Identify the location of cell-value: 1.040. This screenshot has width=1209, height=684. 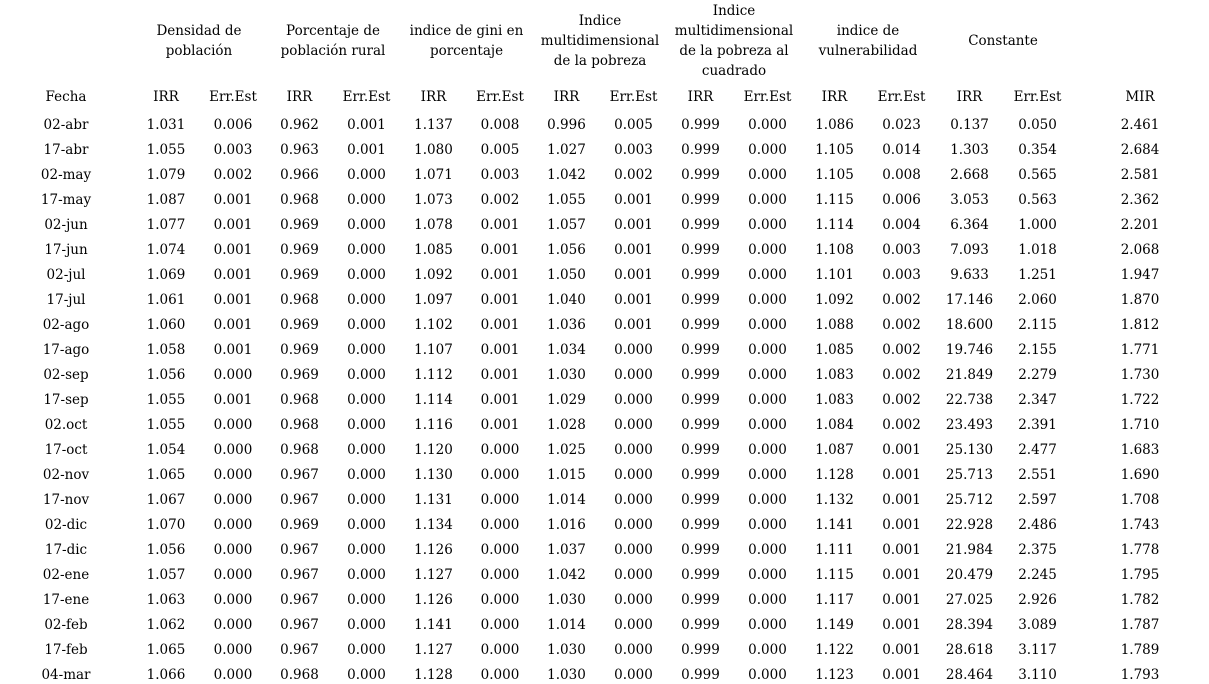
(566, 299).